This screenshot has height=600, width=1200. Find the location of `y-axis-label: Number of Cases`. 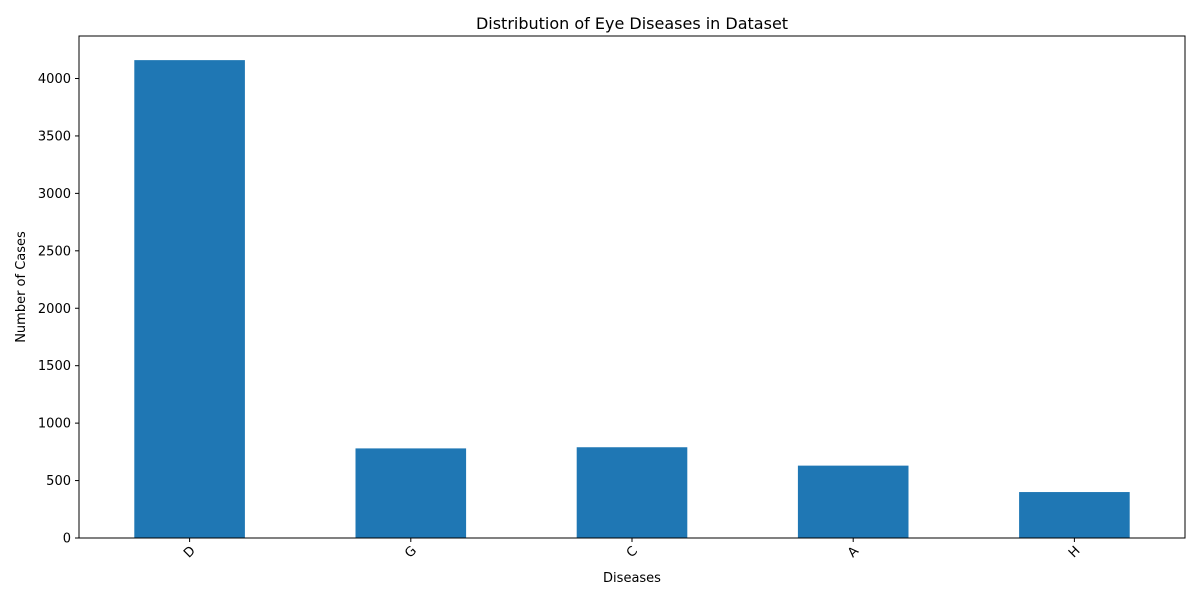

y-axis-label: Number of Cases is located at coordinates (21, 287).